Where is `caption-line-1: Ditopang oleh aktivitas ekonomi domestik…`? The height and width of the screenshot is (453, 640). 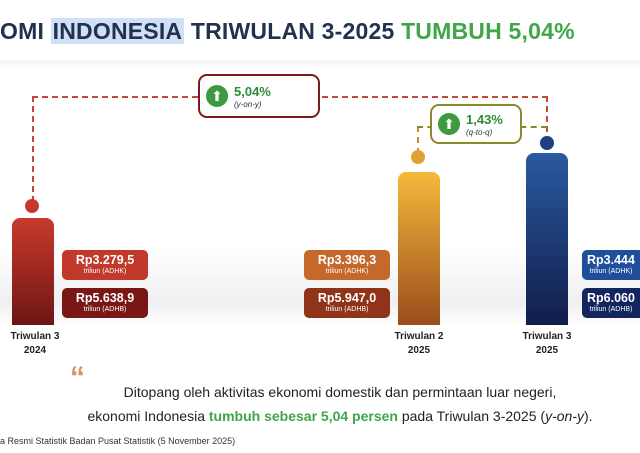
caption-line-1: Ditopang oleh aktivitas ekonomi domestik… is located at coordinates (340, 392).